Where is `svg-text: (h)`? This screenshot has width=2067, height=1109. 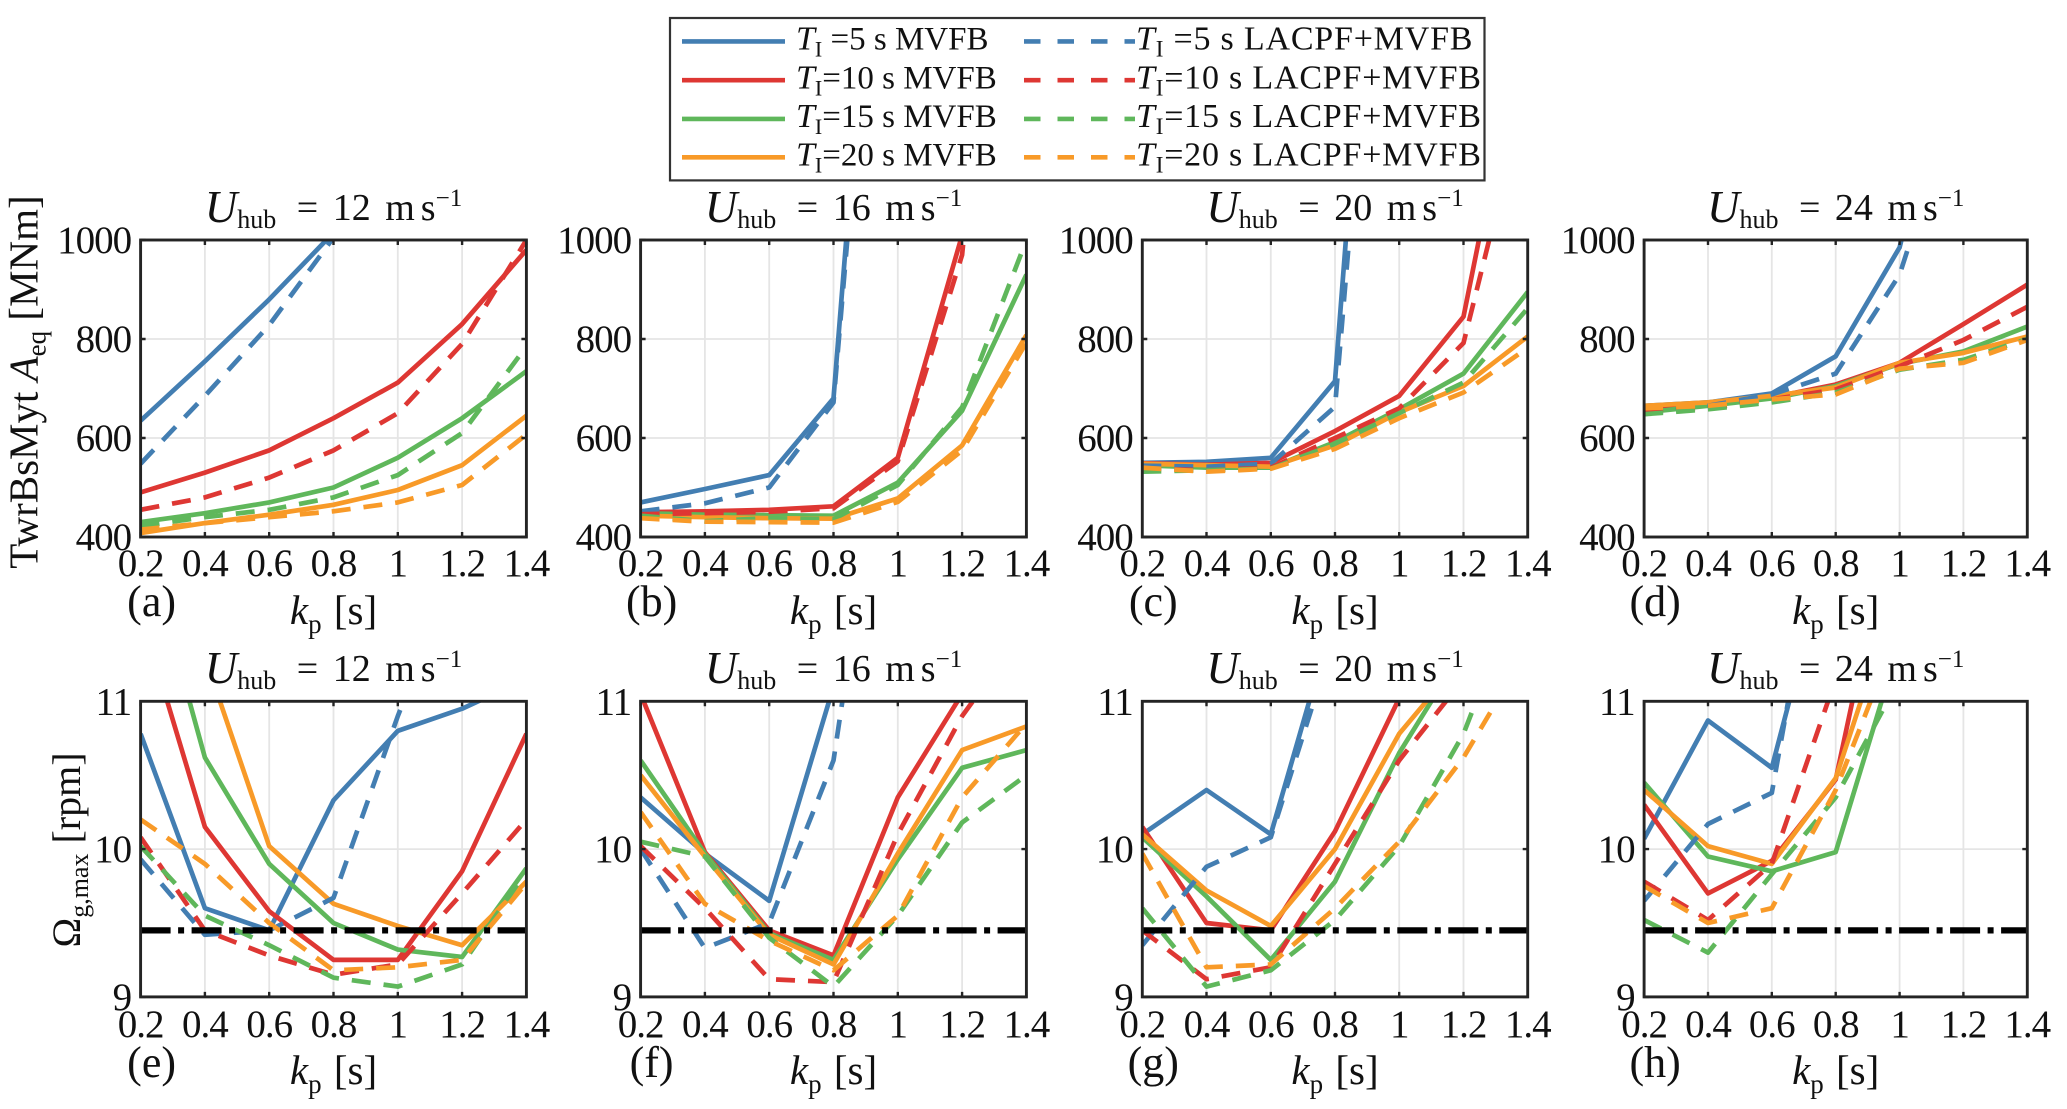
svg-text: (h) is located at coordinates (1654, 1062).